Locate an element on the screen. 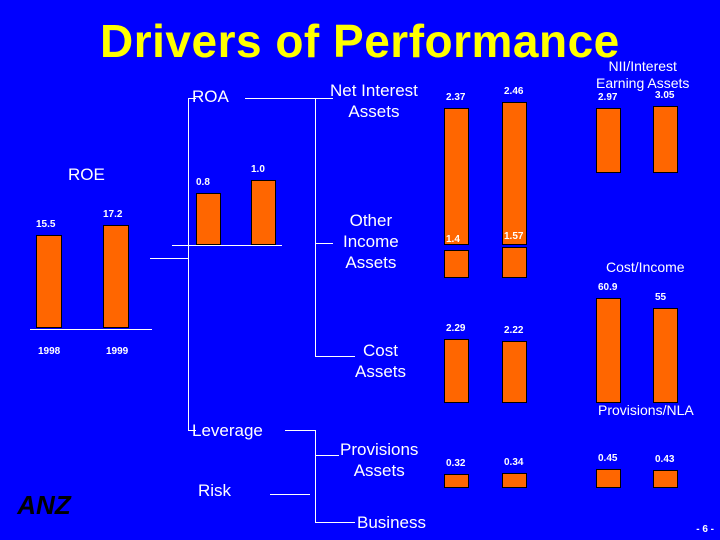  other-income-label: Other Income Assets is located at coordinates (371, 241).